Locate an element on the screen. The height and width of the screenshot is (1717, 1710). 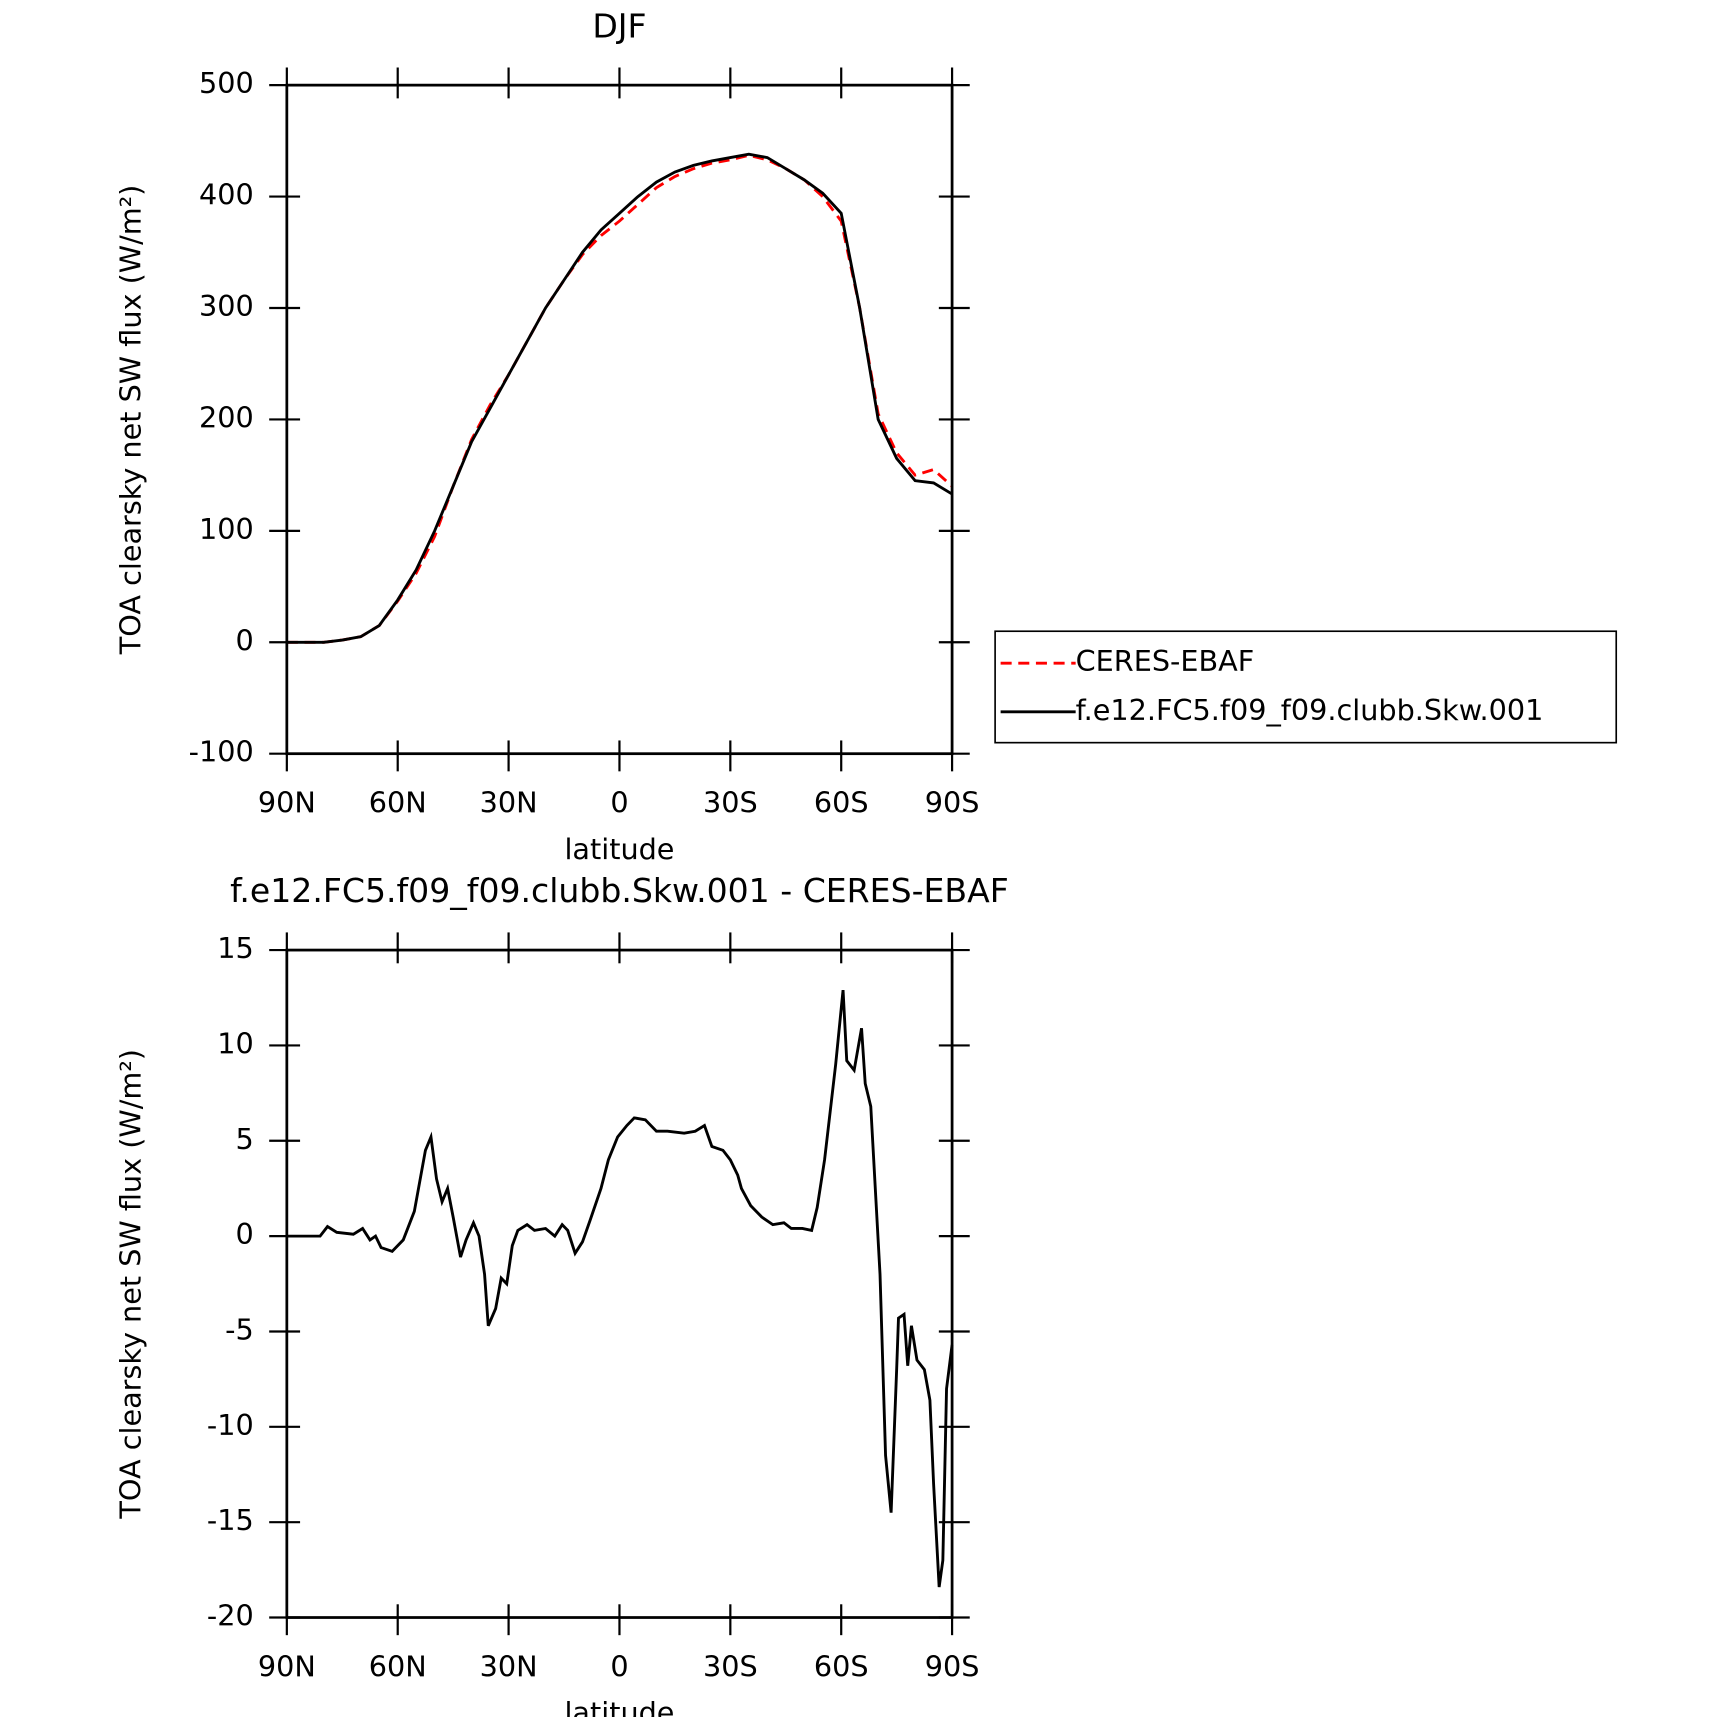
y-tick-label: -5 is located at coordinates (239, 1329).